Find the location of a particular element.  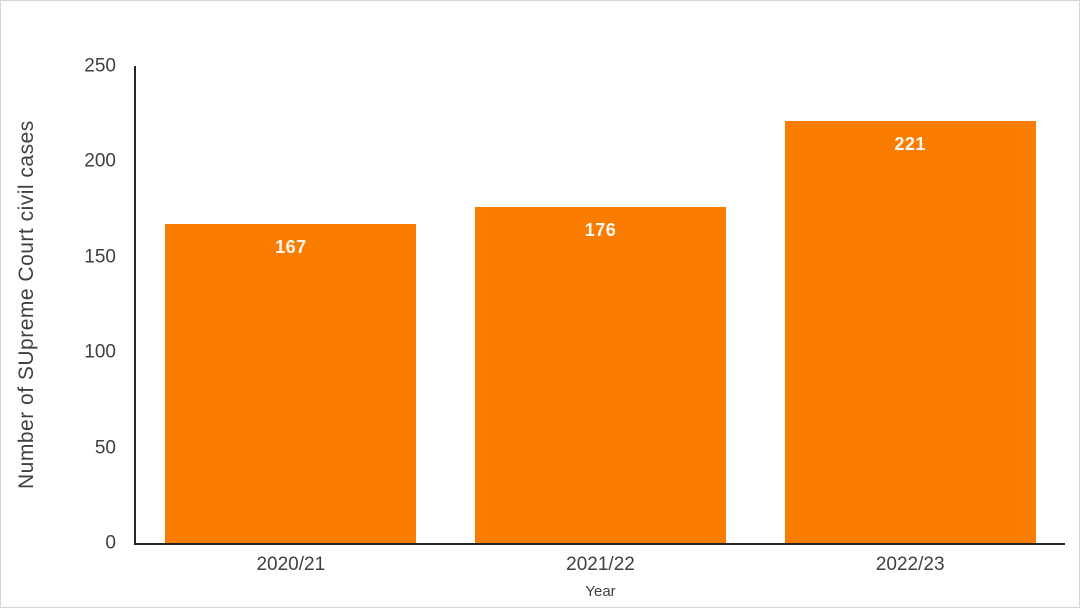

y-tick-label: 50 is located at coordinates (105, 448).